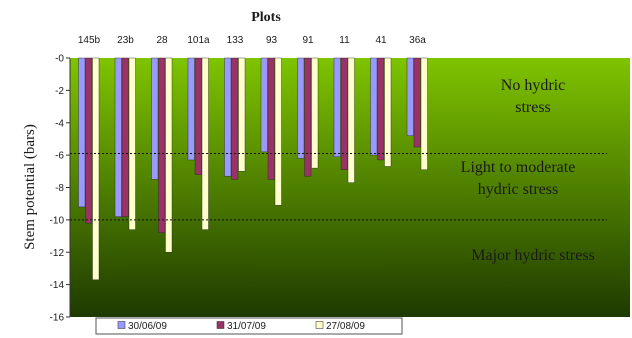  I want to click on category-label: 41, so click(381, 40).